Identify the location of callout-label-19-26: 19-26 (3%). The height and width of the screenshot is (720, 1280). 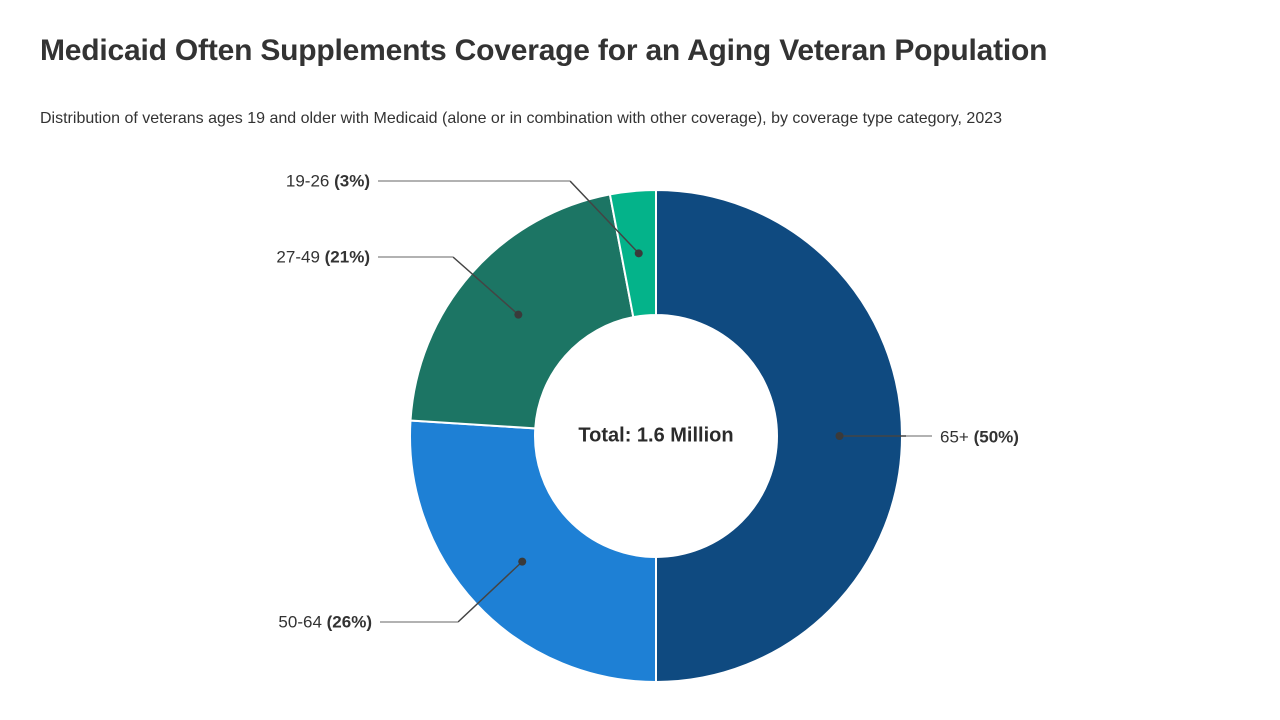
(328, 181).